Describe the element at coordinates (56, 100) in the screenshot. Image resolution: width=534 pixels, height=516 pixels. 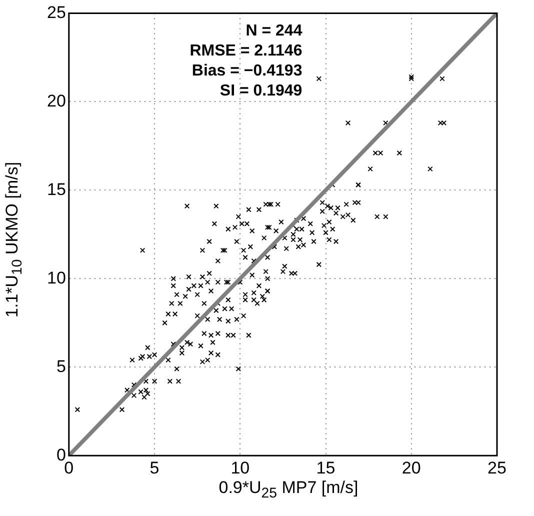
I see `y-tick-label: 20` at that location.